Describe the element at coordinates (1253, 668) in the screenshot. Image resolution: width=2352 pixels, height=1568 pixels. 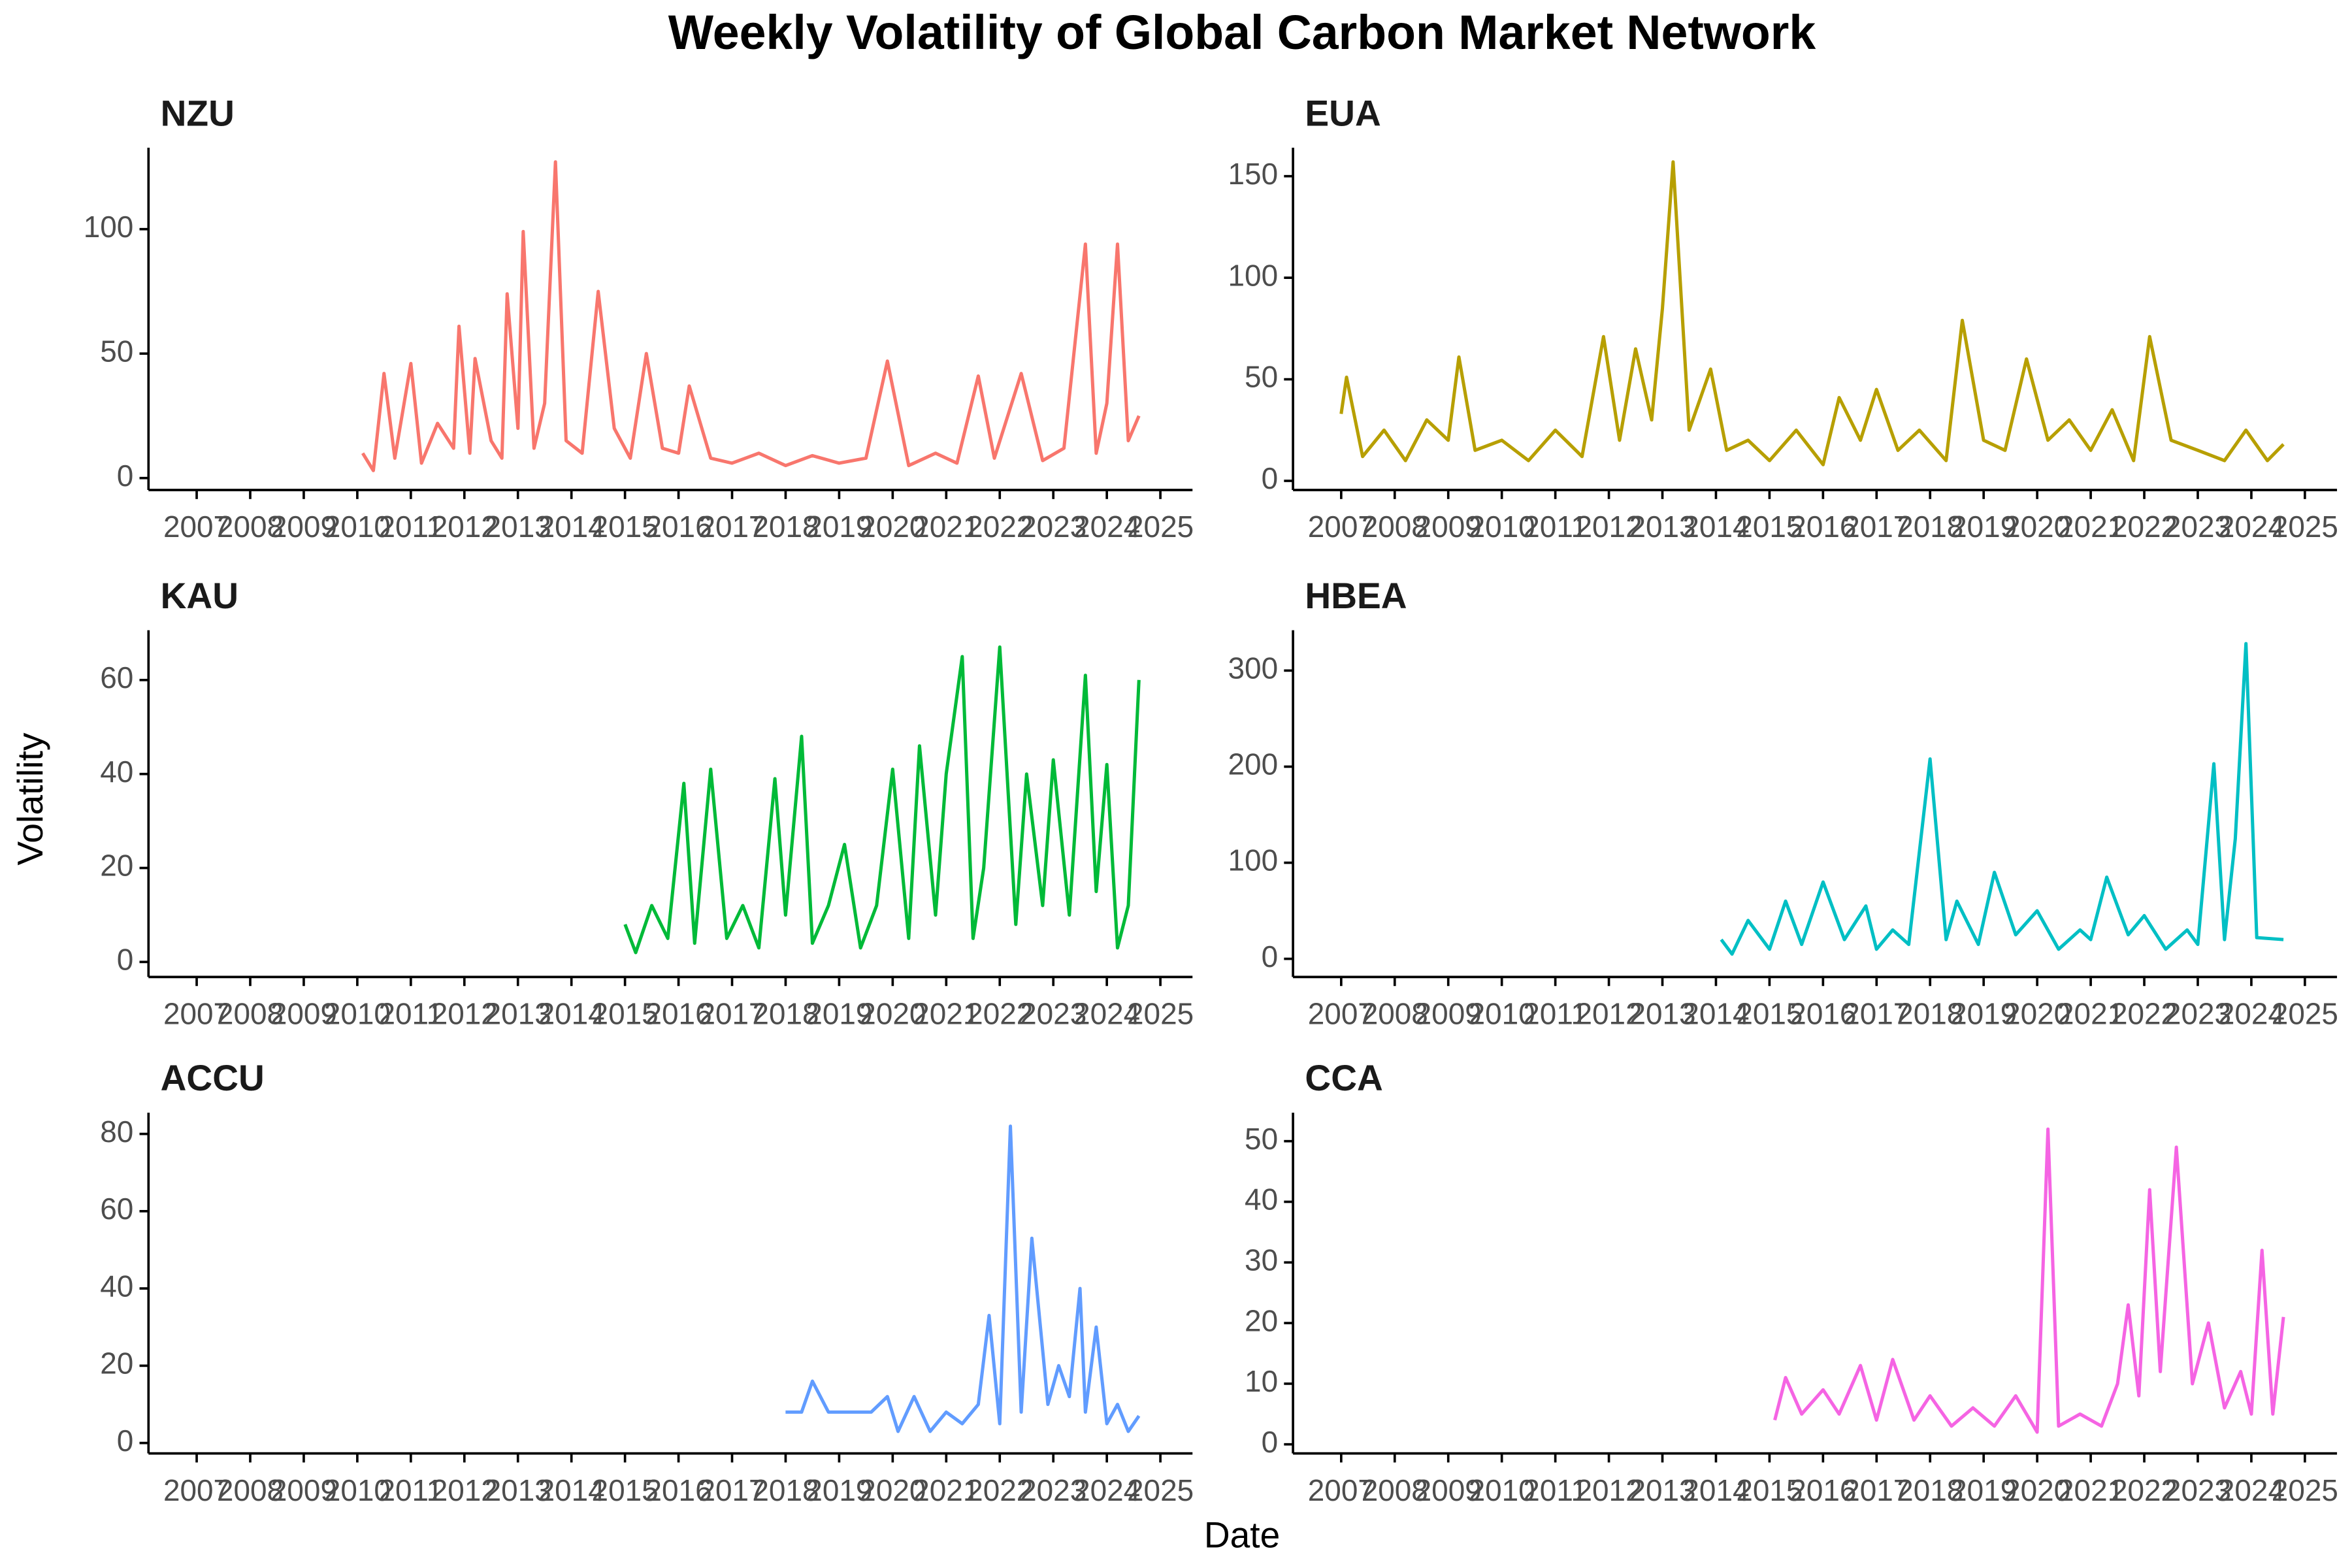
I see `y-tick-label: 300` at that location.